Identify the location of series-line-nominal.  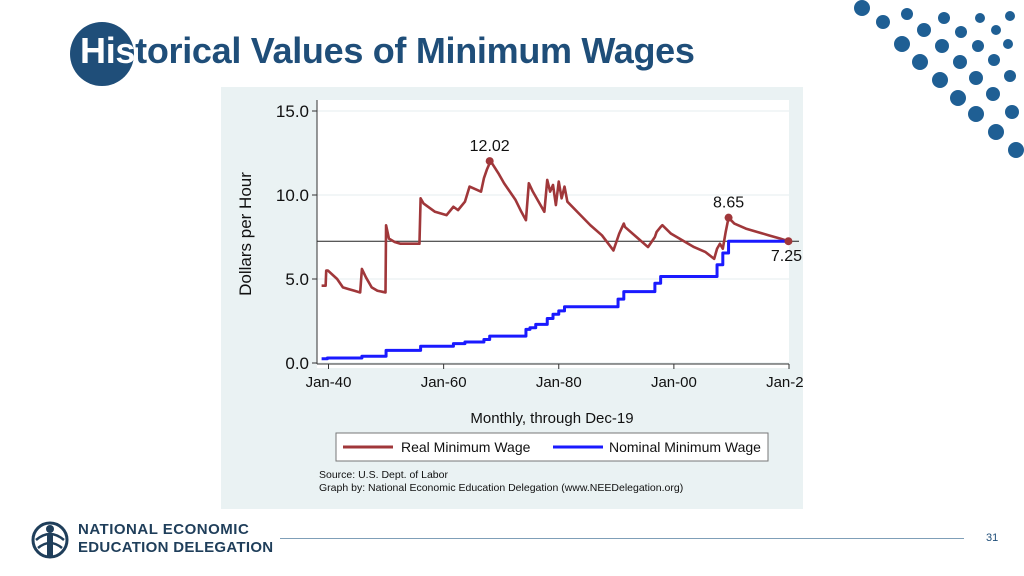
(555, 300).